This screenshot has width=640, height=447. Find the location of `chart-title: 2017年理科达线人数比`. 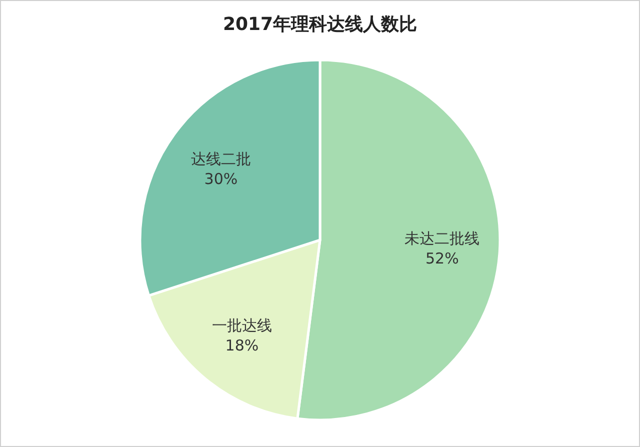

chart-title: 2017年理科达线人数比 is located at coordinates (320, 24).